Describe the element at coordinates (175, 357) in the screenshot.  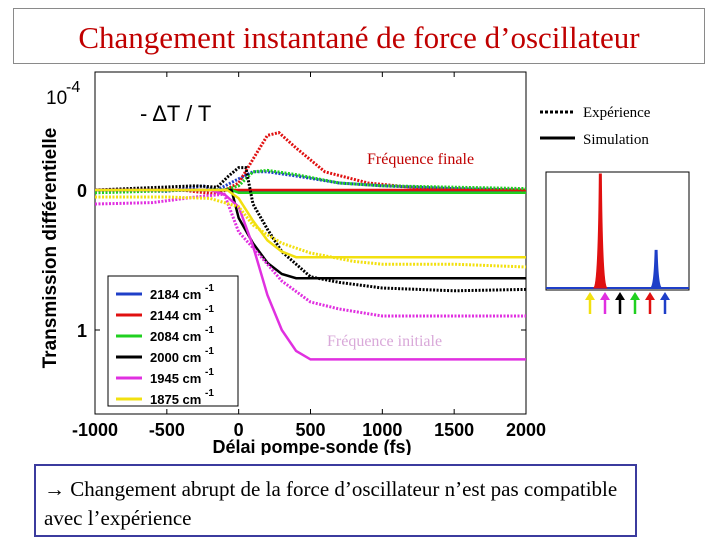
I see `series-legend-label: 2000 cm` at that location.